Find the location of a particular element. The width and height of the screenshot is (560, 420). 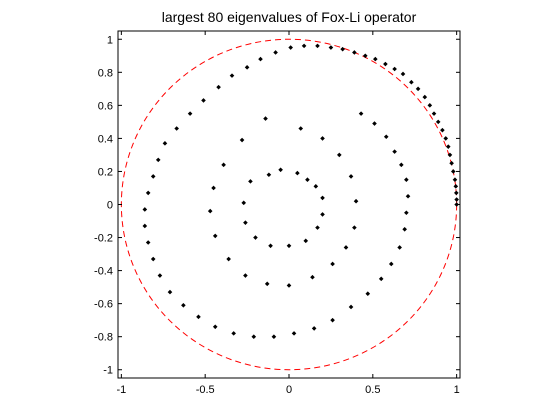

x-tick-label: 0.5 is located at coordinates (372, 390).